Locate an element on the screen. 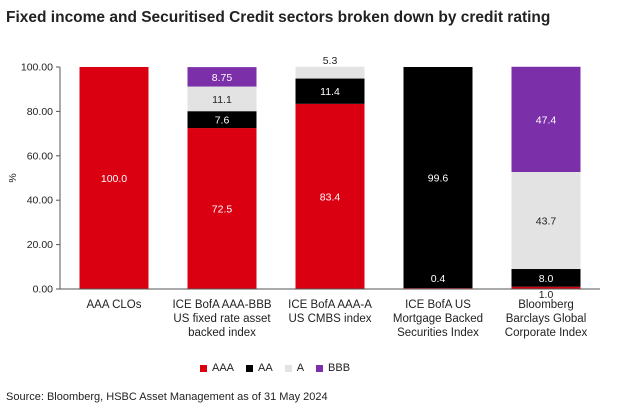  data-label-aaa: 100.0 is located at coordinates (114, 179).